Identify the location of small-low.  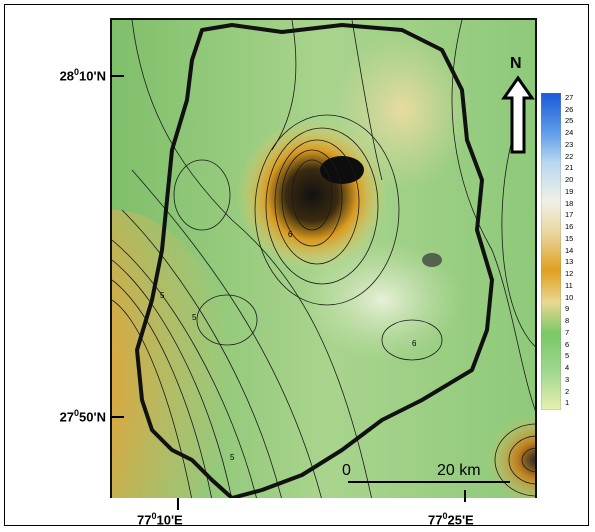
(432, 260).